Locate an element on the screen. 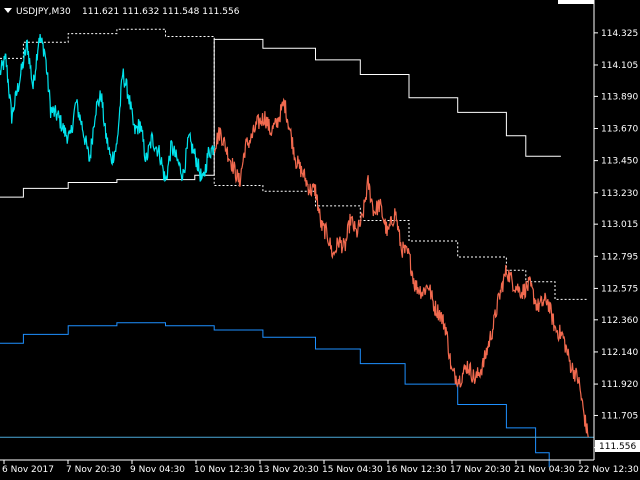 Image resolution: width=640 pixels, height=480 pixels. time-tick-label: 6 Nov 2017 is located at coordinates (28, 470).